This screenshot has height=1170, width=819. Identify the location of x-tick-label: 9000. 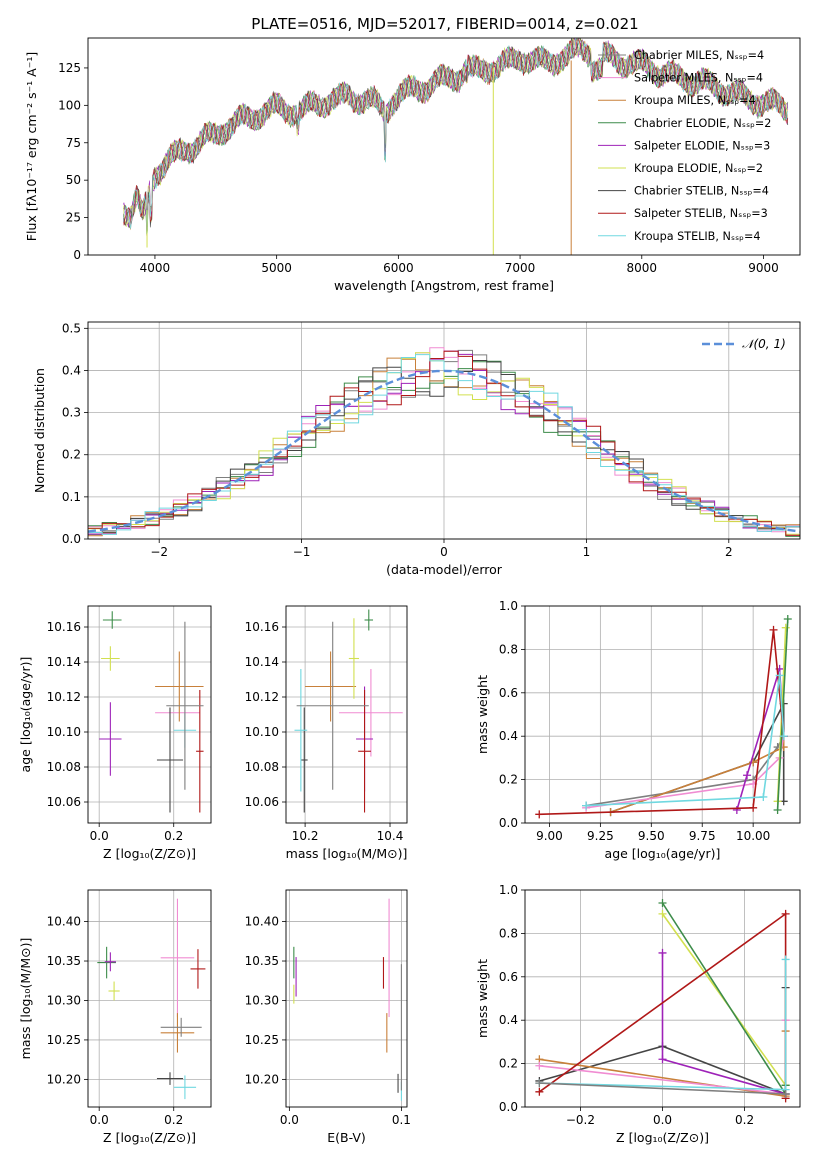
(763, 268).